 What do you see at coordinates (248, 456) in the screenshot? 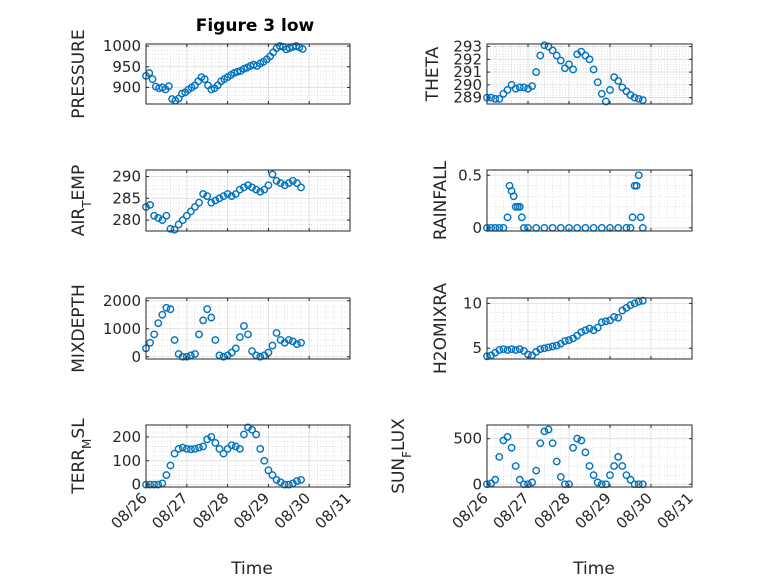
I see `axes-box` at bounding box center [248, 456].